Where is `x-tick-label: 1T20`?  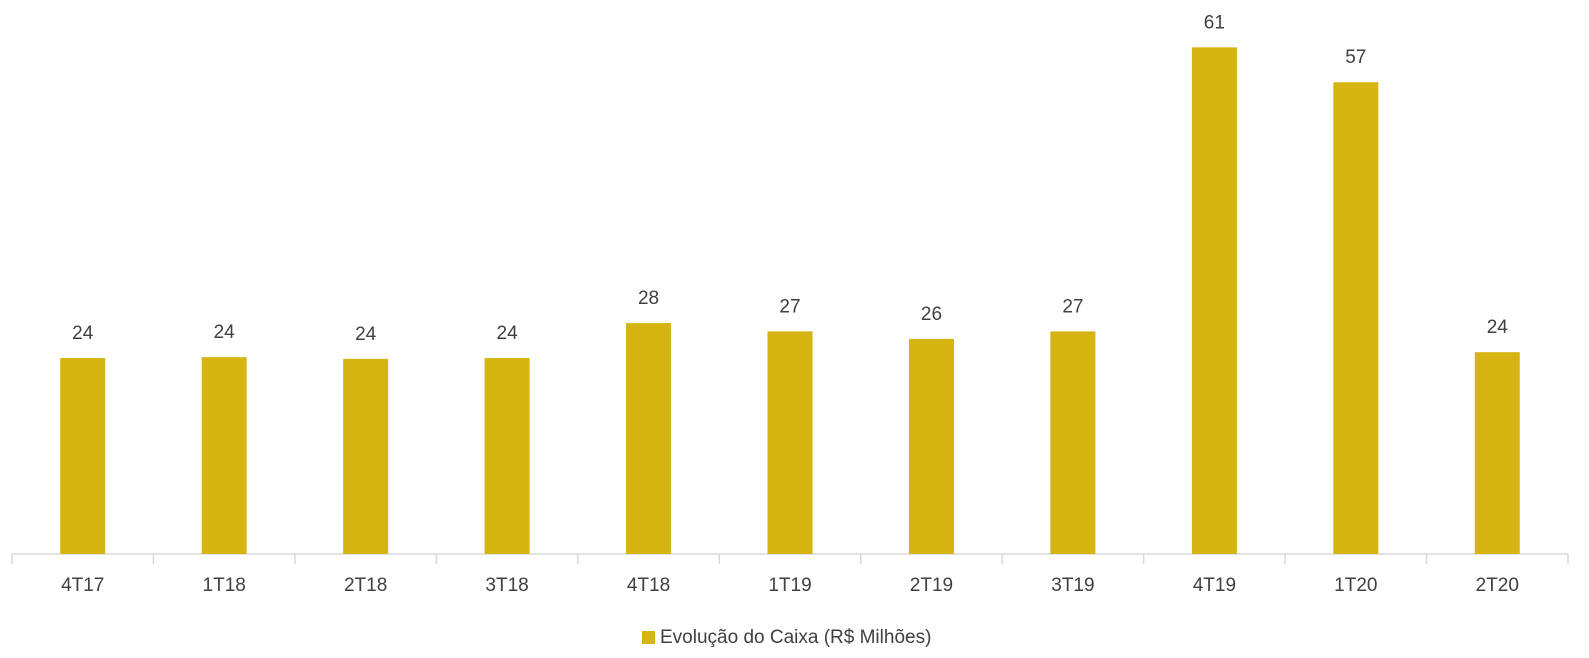
x-tick-label: 1T20 is located at coordinates (1355, 585).